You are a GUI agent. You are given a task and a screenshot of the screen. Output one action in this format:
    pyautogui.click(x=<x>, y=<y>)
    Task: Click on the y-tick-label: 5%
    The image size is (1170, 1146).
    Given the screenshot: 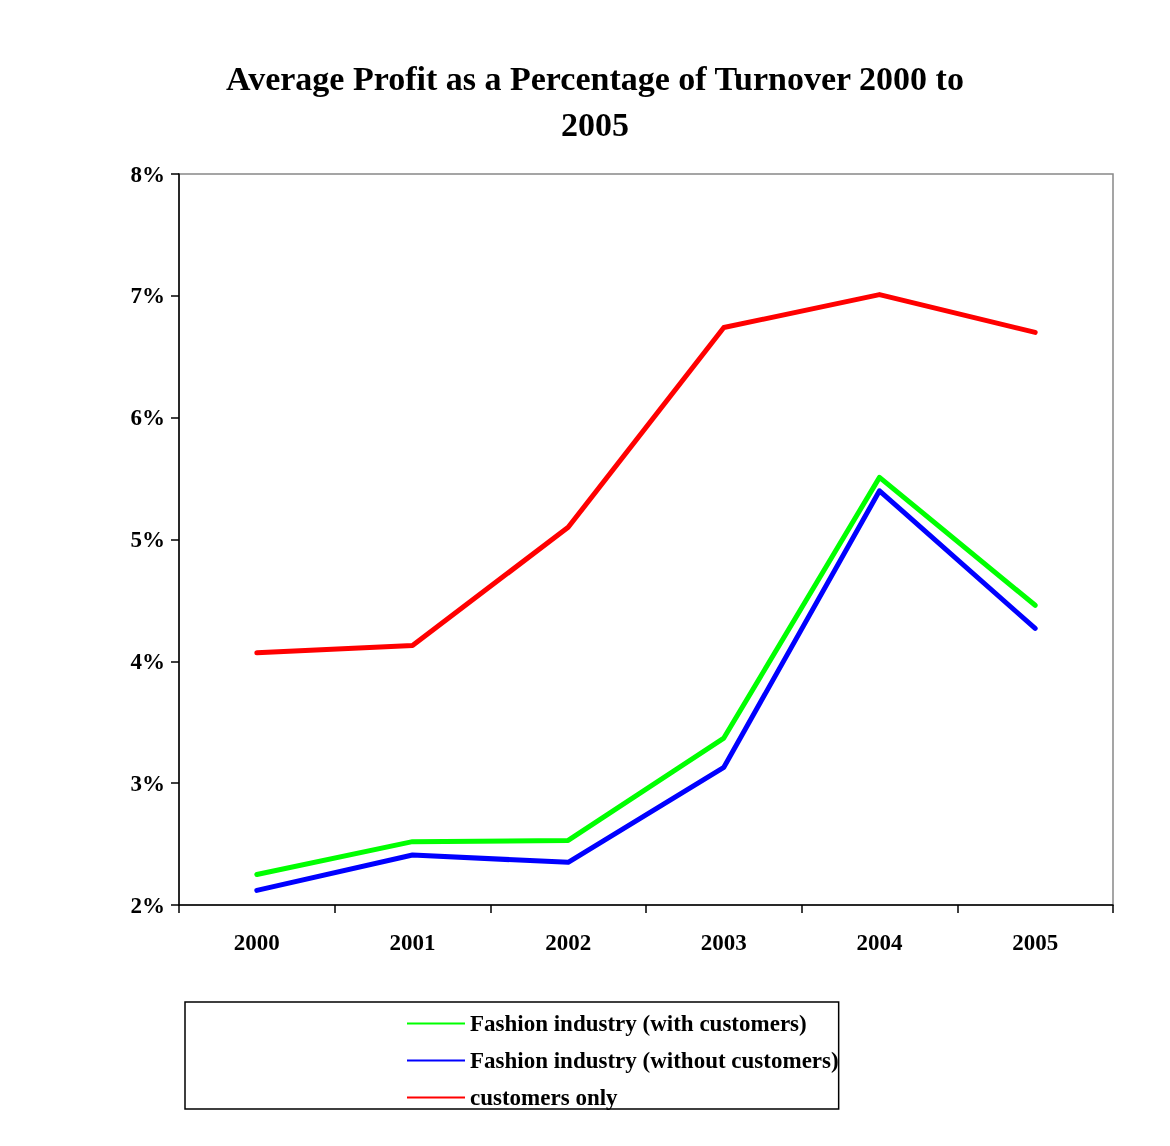 What is the action you would take?
    pyautogui.click(x=147, y=539)
    